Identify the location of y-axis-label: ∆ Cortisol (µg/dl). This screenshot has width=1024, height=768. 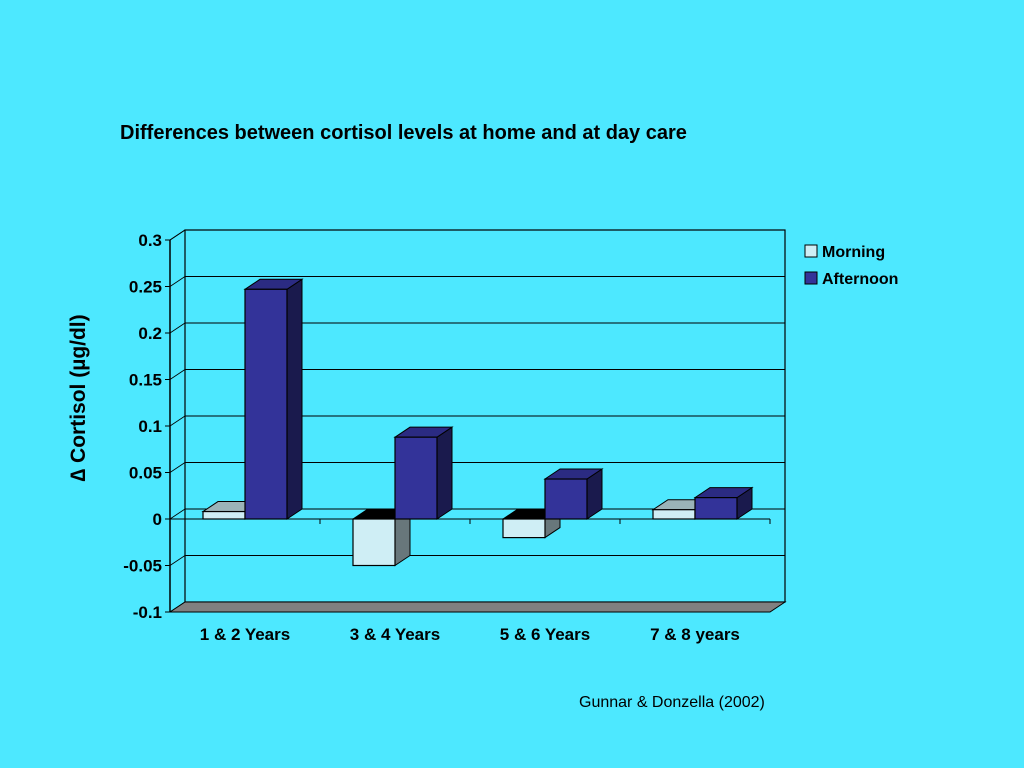
(78, 397).